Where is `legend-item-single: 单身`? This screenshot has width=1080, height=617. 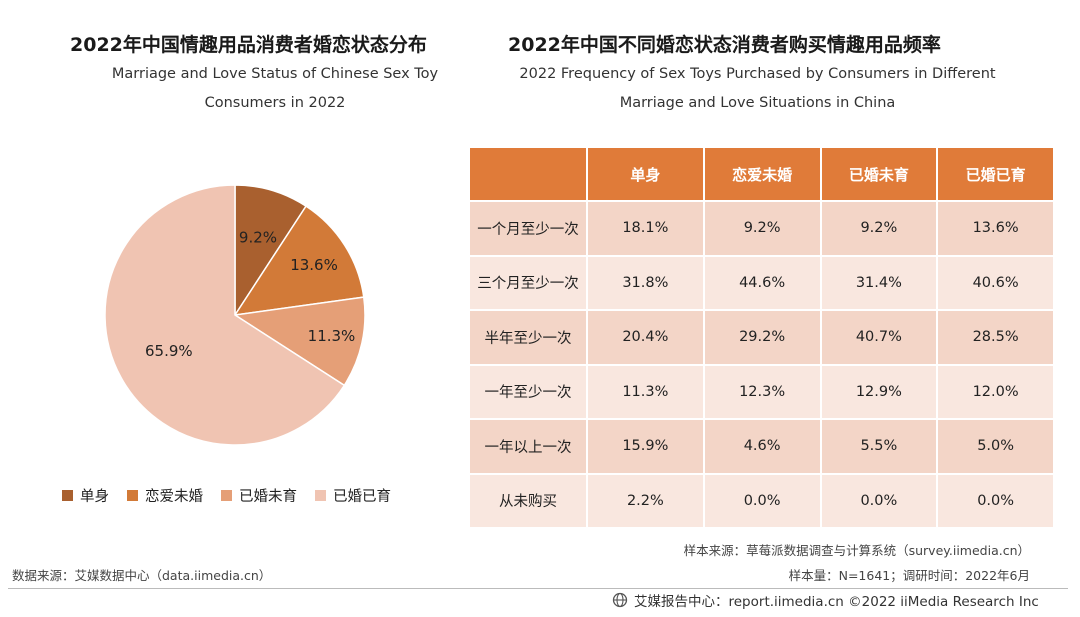
legend-item-single: 单身 is located at coordinates (85, 495).